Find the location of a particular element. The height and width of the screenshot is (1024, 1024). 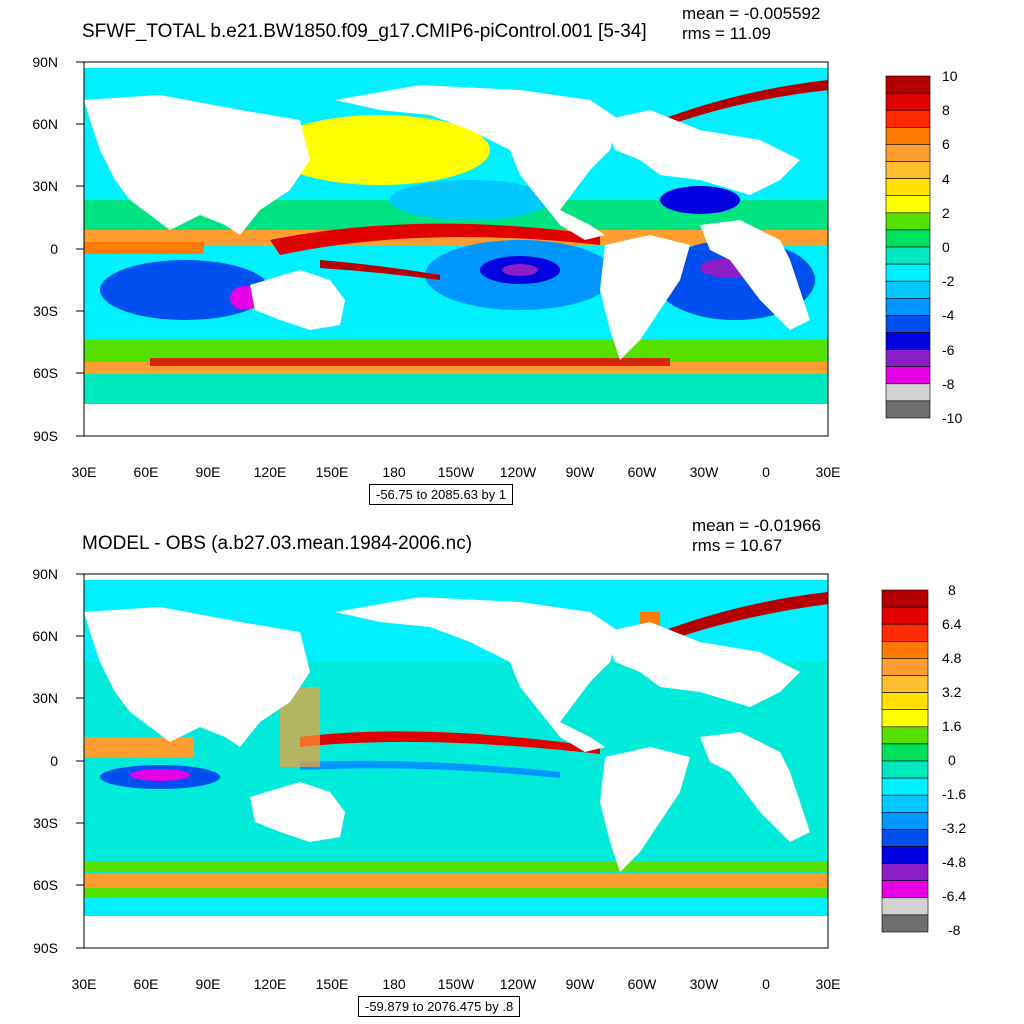

mean-value: mean = -0.005592 is located at coordinates (751, 13).